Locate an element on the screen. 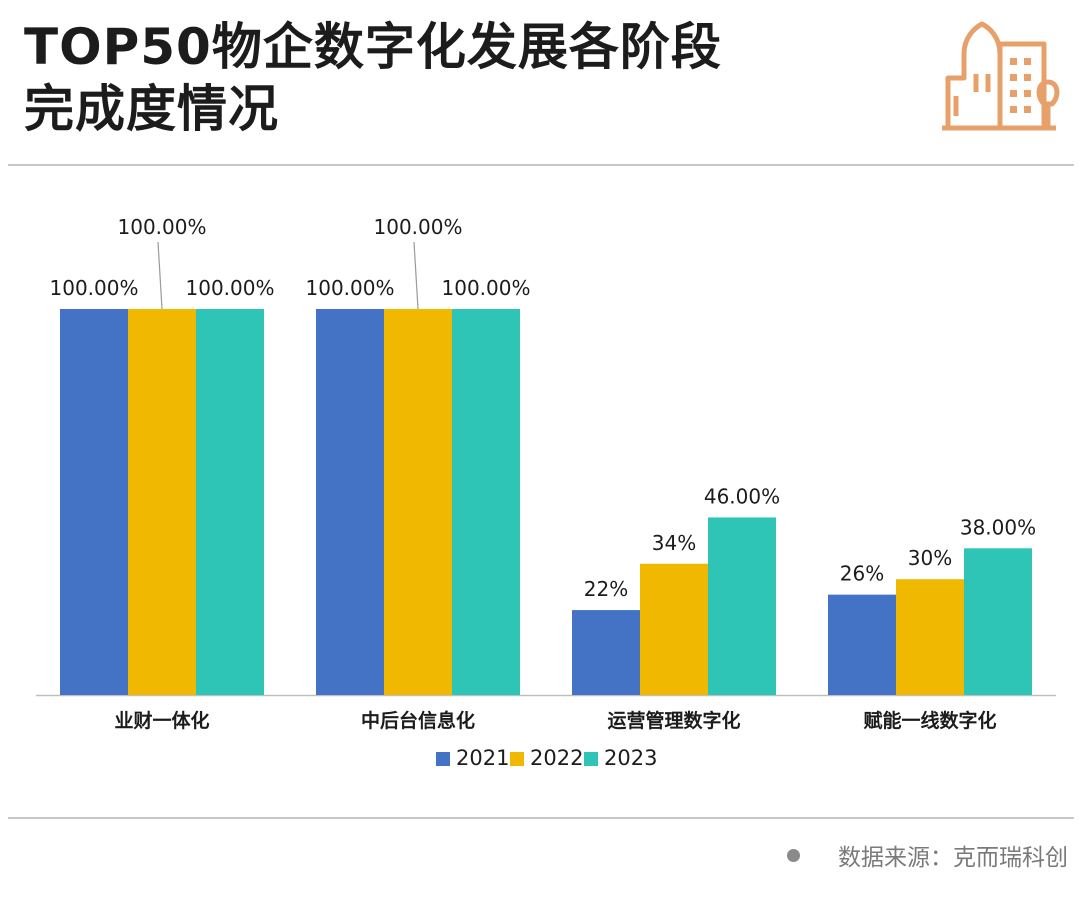 The width and height of the screenshot is (1080, 903). footer-divider is located at coordinates (541, 818).